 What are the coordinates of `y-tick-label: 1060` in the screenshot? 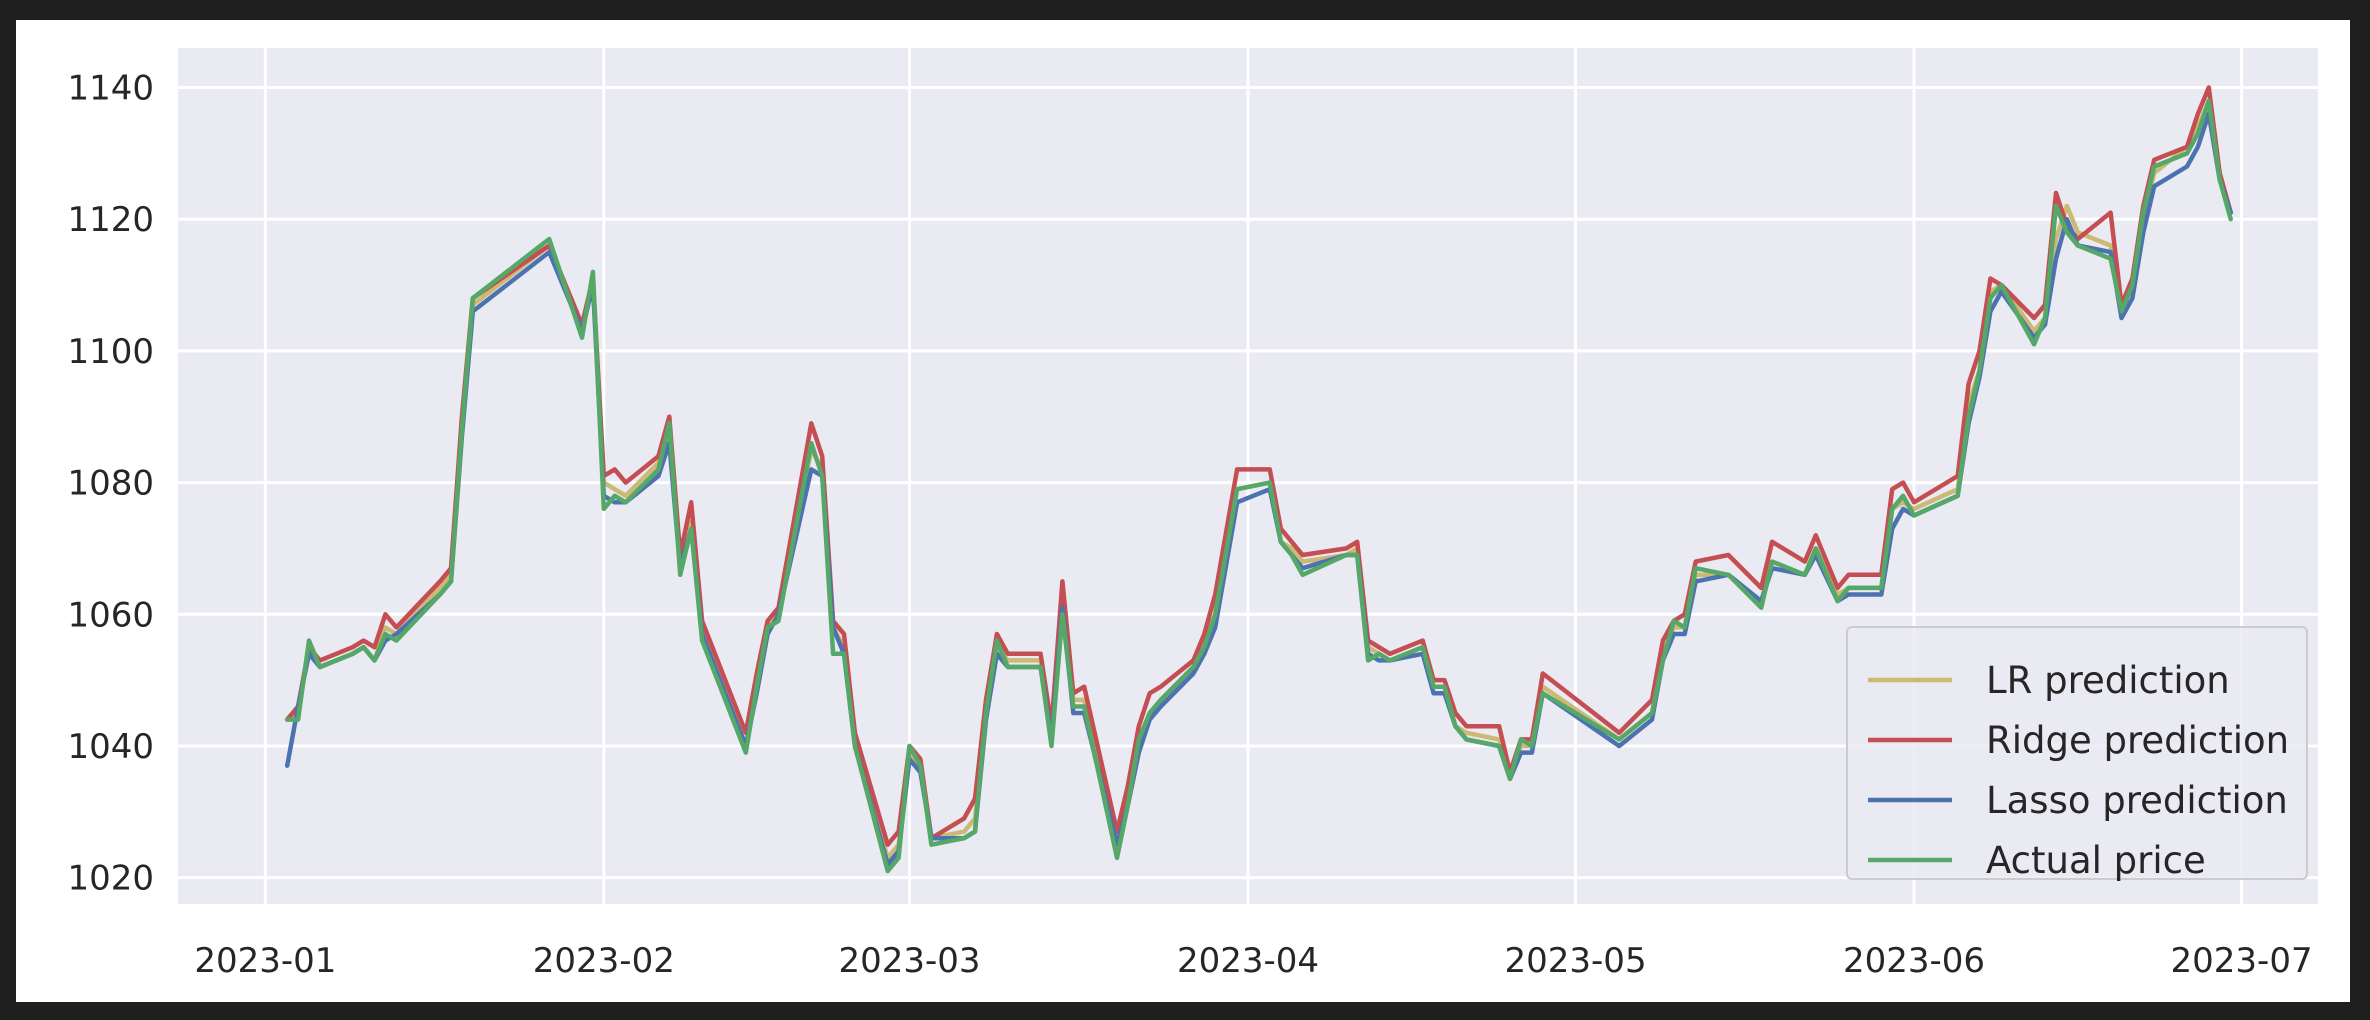 It's located at (110, 615).